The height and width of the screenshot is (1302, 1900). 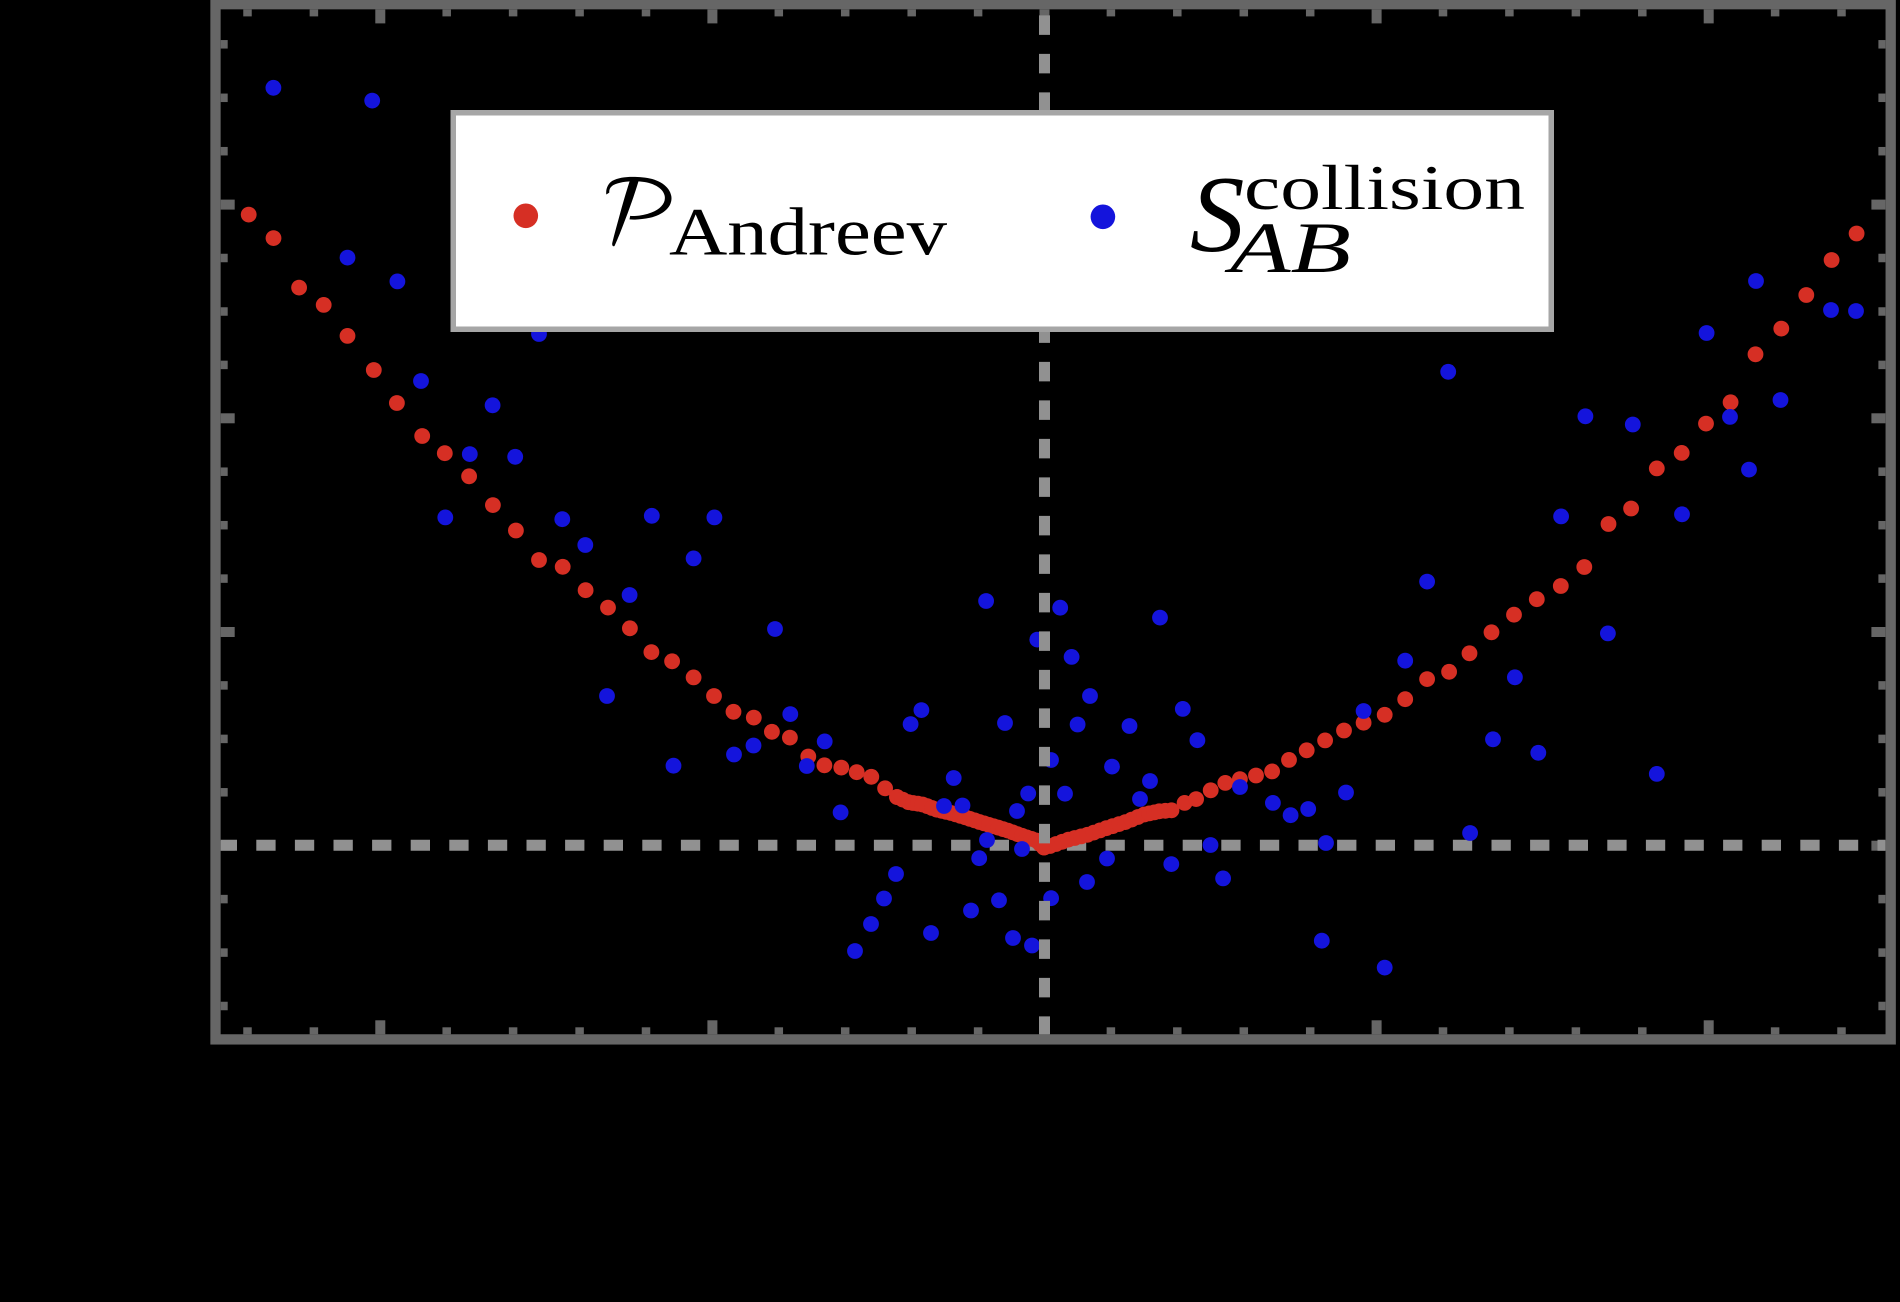 What do you see at coordinates (1384, 187) in the screenshot?
I see `svg-text: collision` at bounding box center [1384, 187].